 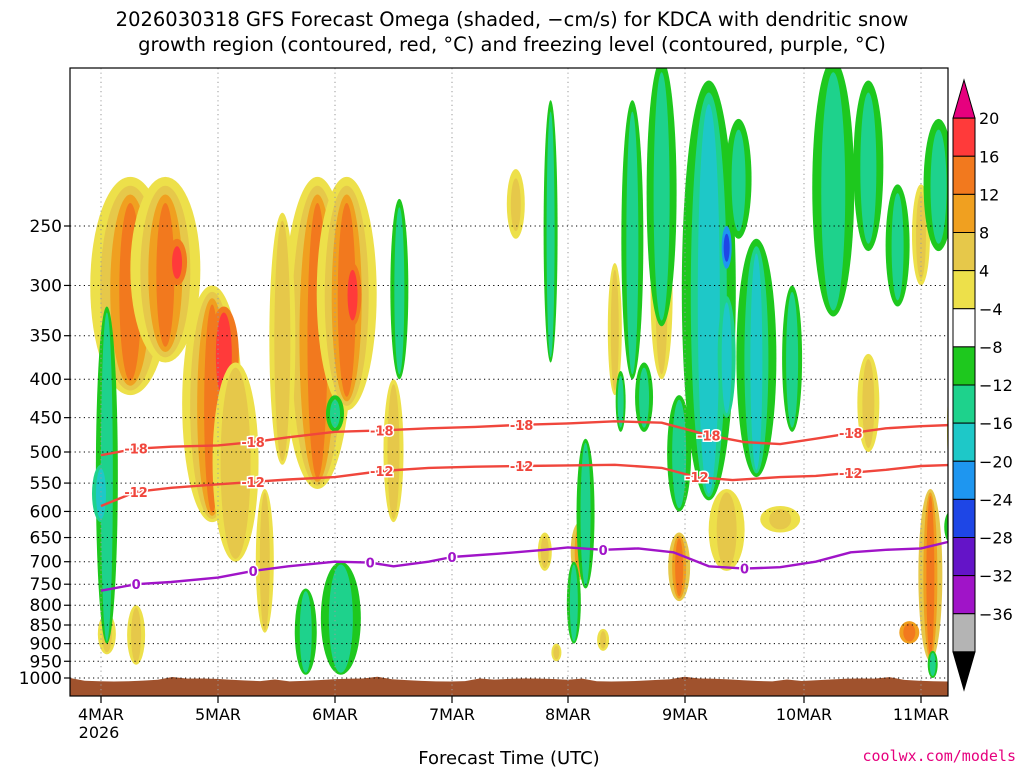 I want to click on x-tick-label: 6MAR, so click(x=335, y=714).